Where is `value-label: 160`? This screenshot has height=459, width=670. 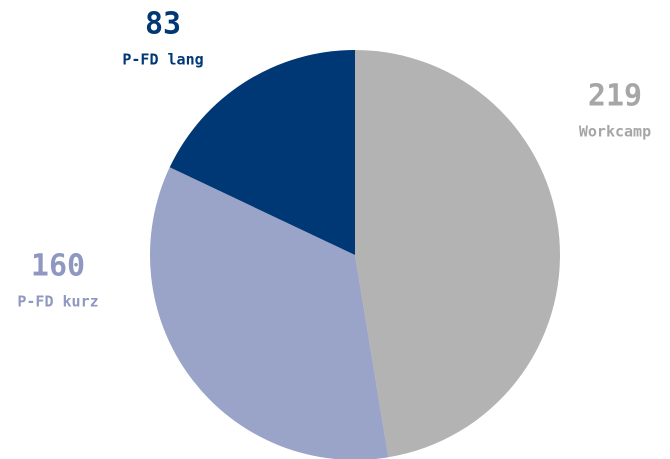
value-label: 160 is located at coordinates (58, 266).